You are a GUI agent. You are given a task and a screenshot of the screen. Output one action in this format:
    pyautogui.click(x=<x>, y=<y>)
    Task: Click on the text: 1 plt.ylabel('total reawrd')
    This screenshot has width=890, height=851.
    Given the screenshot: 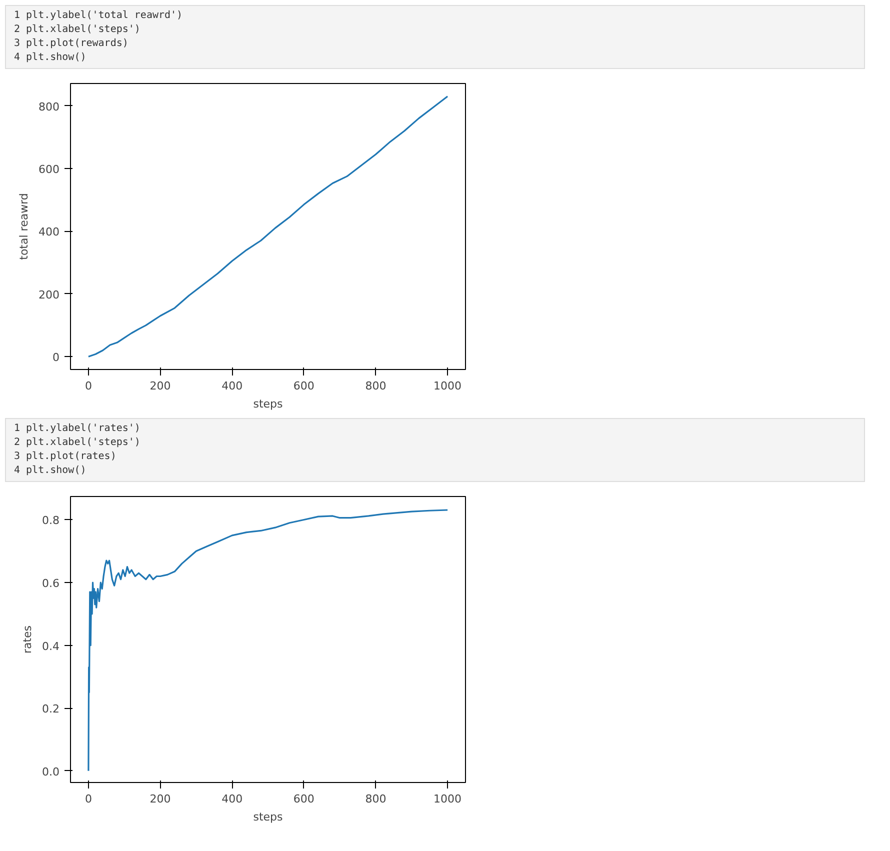 What is the action you would take?
    pyautogui.click(x=99, y=16)
    